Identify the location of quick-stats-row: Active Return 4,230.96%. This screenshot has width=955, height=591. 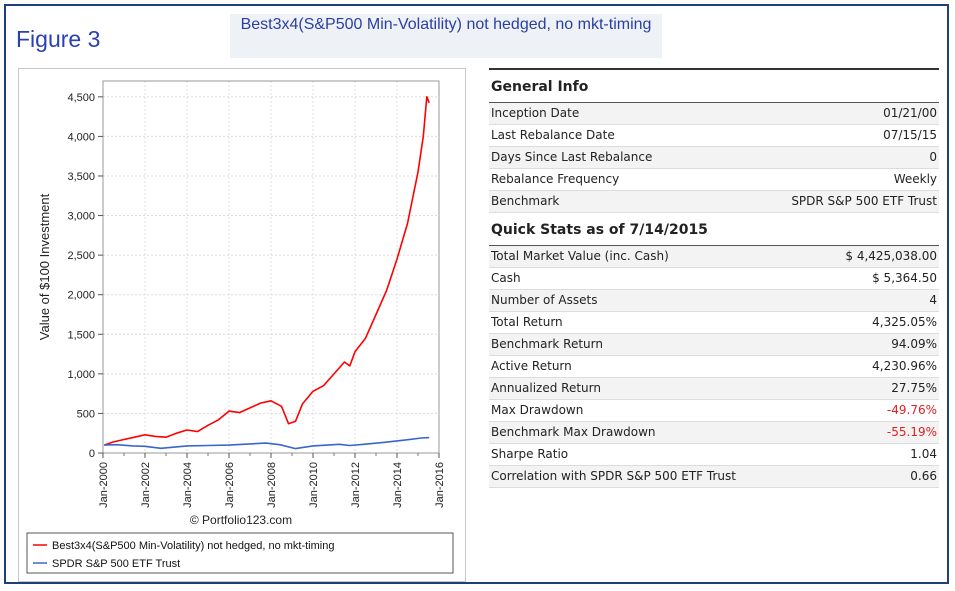
(714, 367).